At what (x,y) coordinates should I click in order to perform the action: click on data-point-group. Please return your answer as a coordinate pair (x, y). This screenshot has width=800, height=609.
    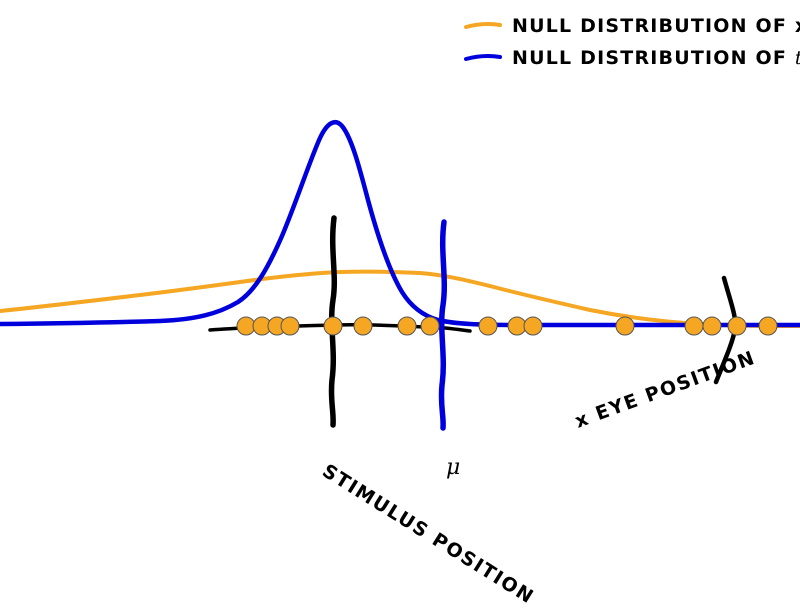
    Looking at the image, I should click on (507, 326).